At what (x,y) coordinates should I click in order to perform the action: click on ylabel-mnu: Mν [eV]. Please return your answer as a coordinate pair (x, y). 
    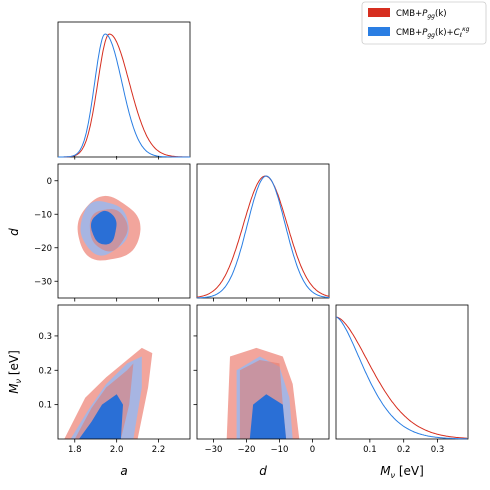
    Looking at the image, I should click on (15, 372).